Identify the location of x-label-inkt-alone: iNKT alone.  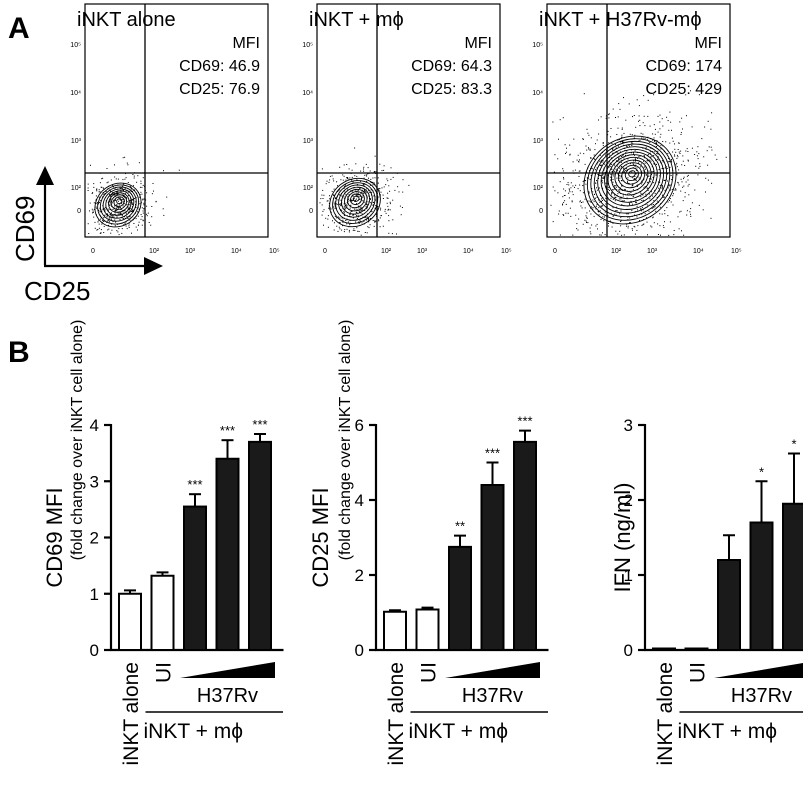
(131, 714).